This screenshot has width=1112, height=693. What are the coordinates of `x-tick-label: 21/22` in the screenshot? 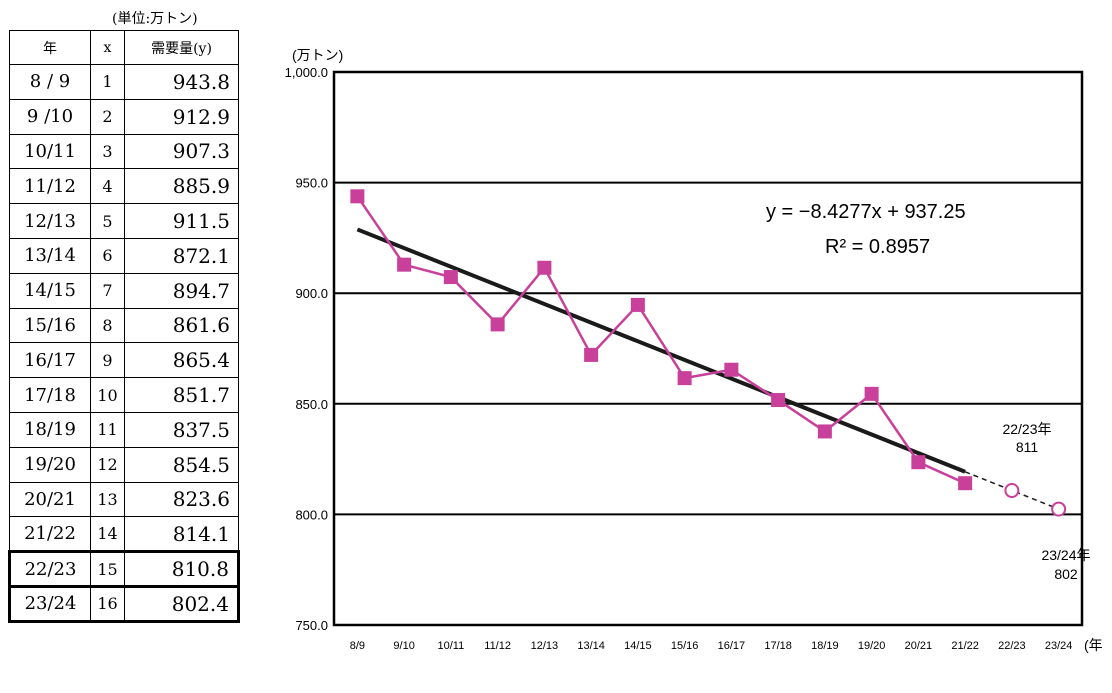 It's located at (965, 646).